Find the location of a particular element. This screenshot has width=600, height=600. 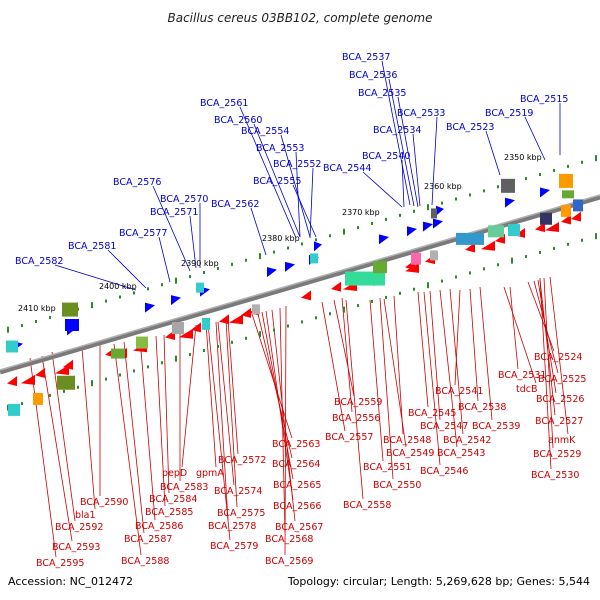

gene-label: BCA_2567 is located at coordinates (299, 527).